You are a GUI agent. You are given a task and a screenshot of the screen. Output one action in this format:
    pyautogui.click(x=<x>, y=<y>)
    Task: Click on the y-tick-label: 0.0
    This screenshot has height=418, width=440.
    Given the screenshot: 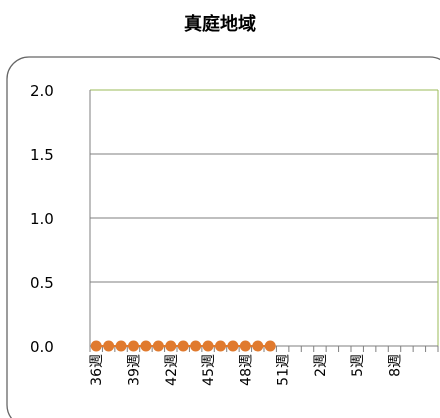 What is the action you would take?
    pyautogui.click(x=42, y=347)
    